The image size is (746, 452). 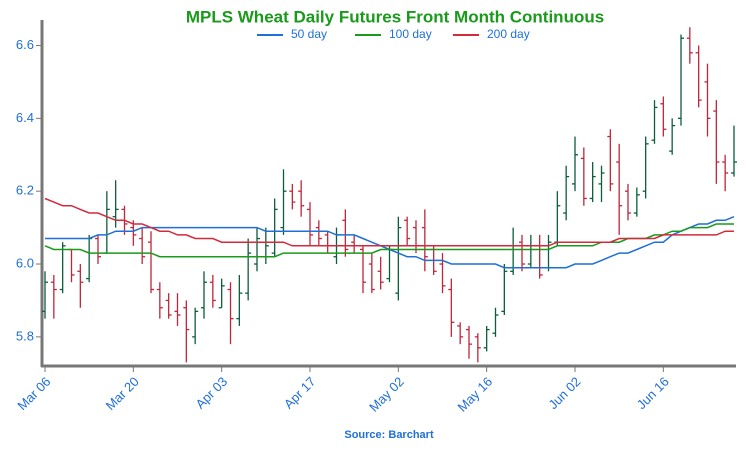 What do you see at coordinates (410, 34) in the screenshot?
I see `legend-label: 100 day` at bounding box center [410, 34].